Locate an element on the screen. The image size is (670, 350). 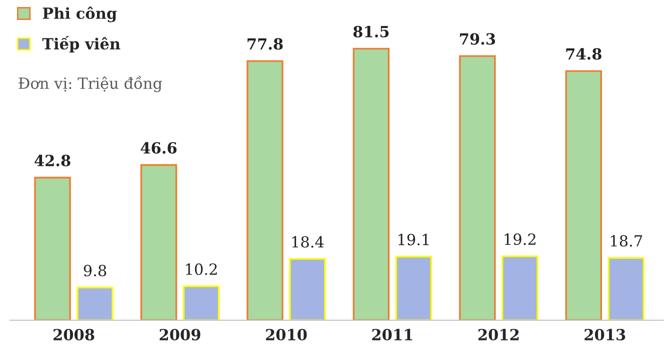
data-label: 10.2 is located at coordinates (201, 269).